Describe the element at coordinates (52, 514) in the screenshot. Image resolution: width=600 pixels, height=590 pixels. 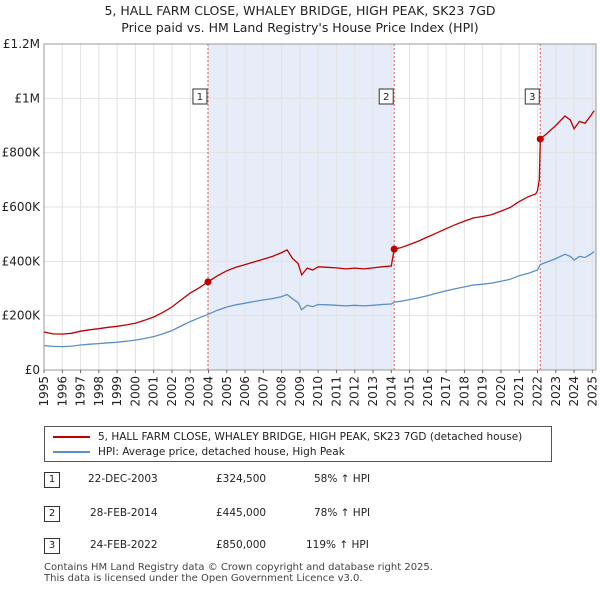
I see `sale-number: 2` at that location.